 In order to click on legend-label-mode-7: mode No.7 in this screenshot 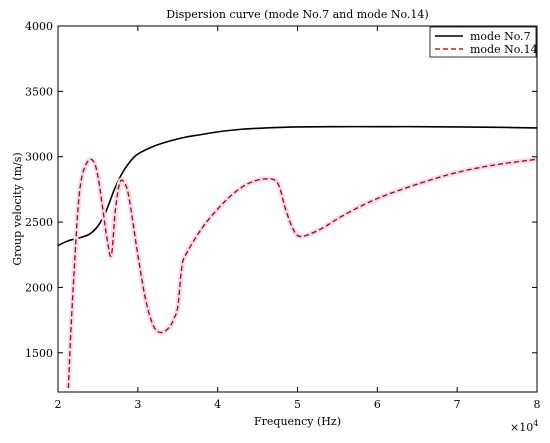, I will do `click(500, 36)`.